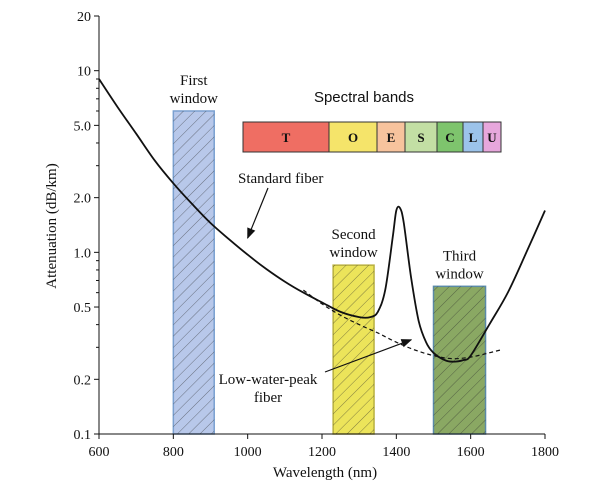 This screenshot has width=600, height=502. Describe the element at coordinates (459, 274) in the screenshot. I see `window-3-title-line-2: window` at that location.